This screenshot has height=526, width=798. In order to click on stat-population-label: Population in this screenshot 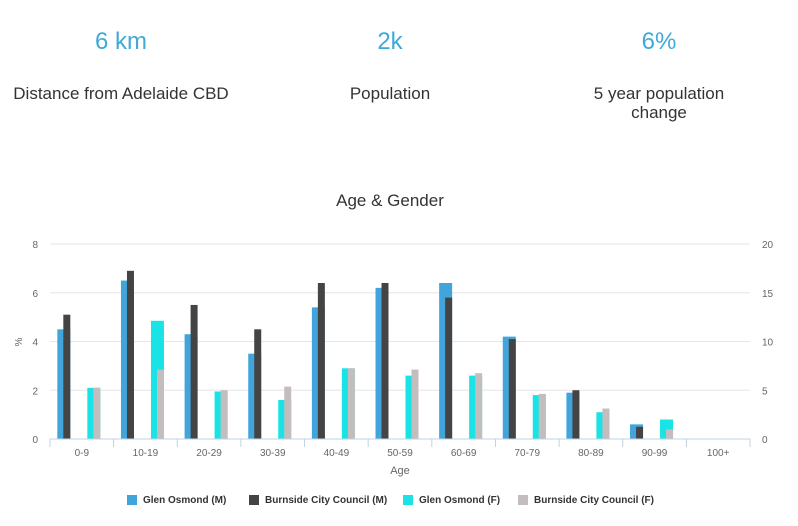, I will do `click(390, 93)`.